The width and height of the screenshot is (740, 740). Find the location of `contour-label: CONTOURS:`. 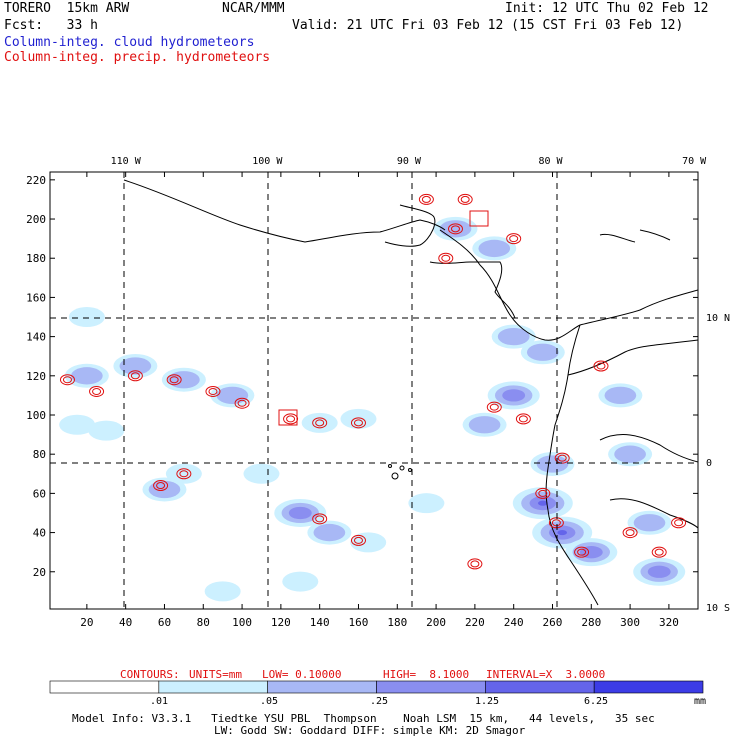

contour-label: CONTOURS: is located at coordinates (150, 674).